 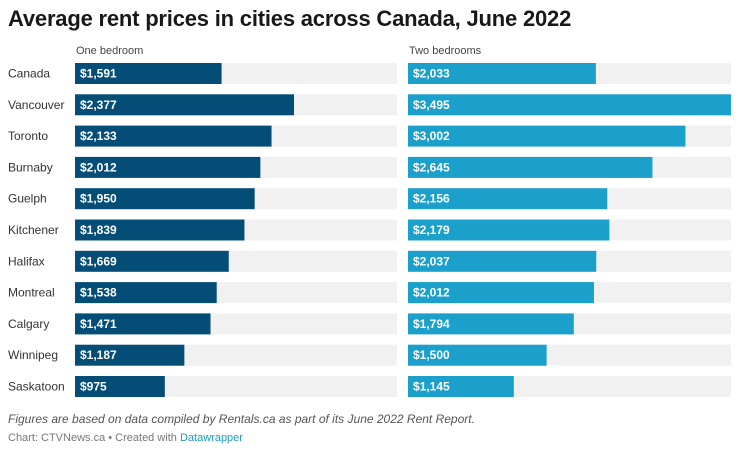 I want to click on bar-value-label: $1,794, so click(x=431, y=324).